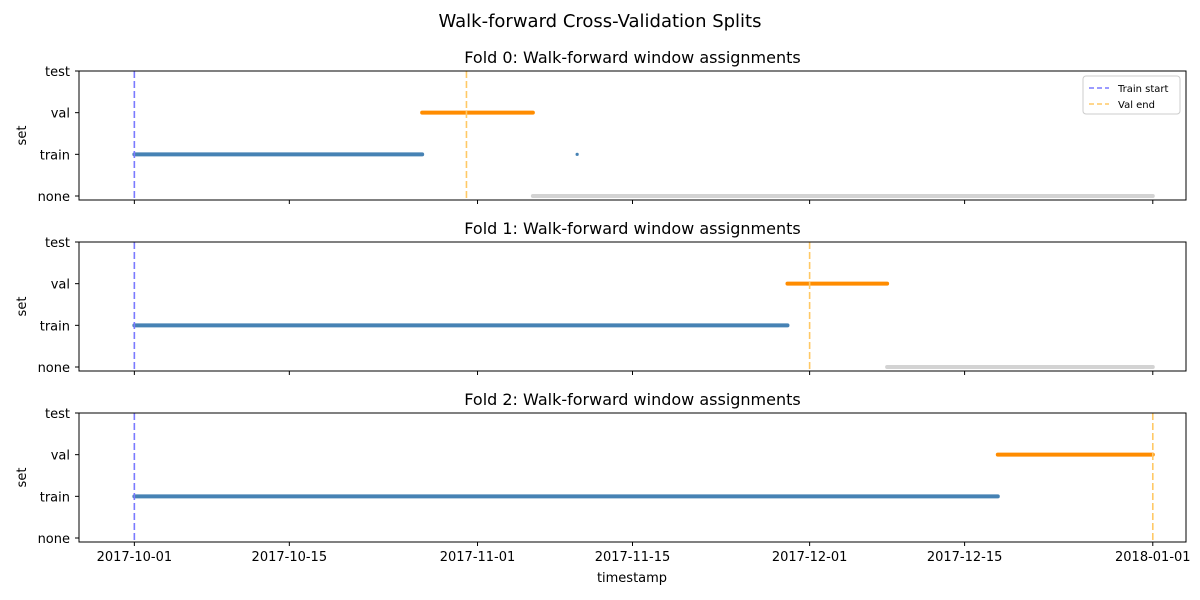 This screenshot has width=1200, height=600. Describe the element at coordinates (1143, 89) in the screenshot. I see `legend-train-start-label: Train start` at that location.